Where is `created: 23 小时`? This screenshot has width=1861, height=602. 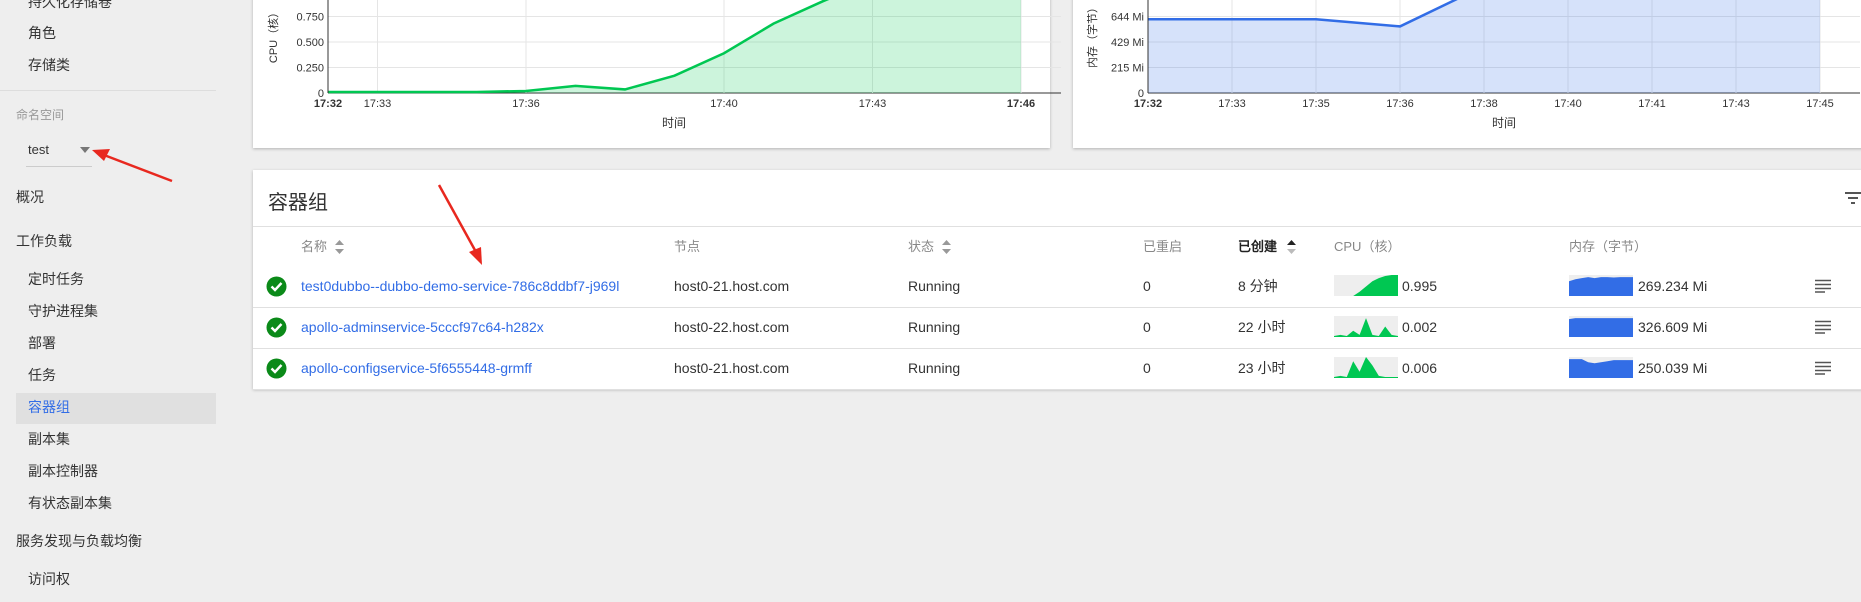 created: 23 小时 is located at coordinates (1262, 368).